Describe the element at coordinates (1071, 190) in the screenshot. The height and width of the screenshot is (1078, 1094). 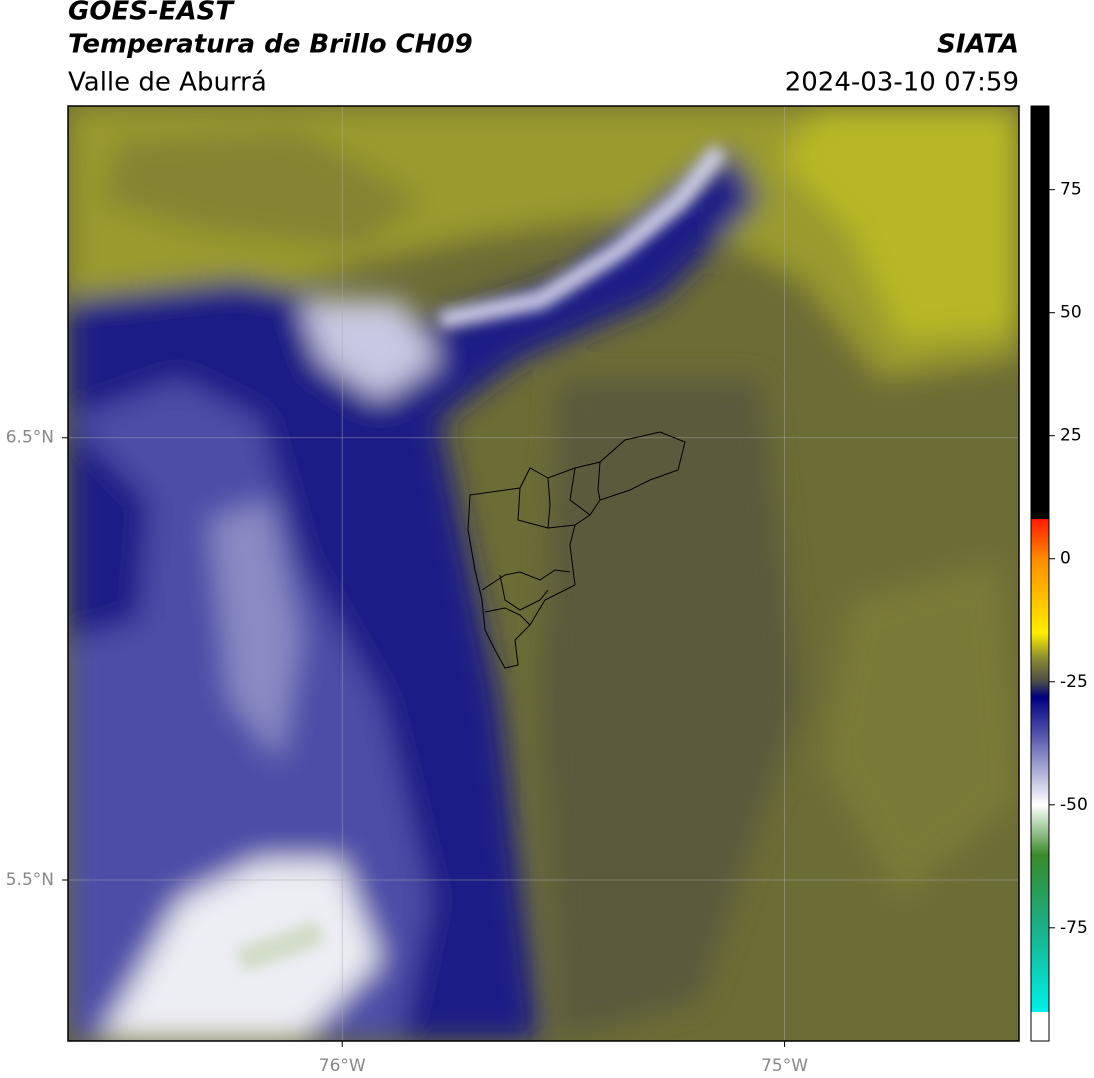
I see `colorbar-tick-label: 75` at that location.